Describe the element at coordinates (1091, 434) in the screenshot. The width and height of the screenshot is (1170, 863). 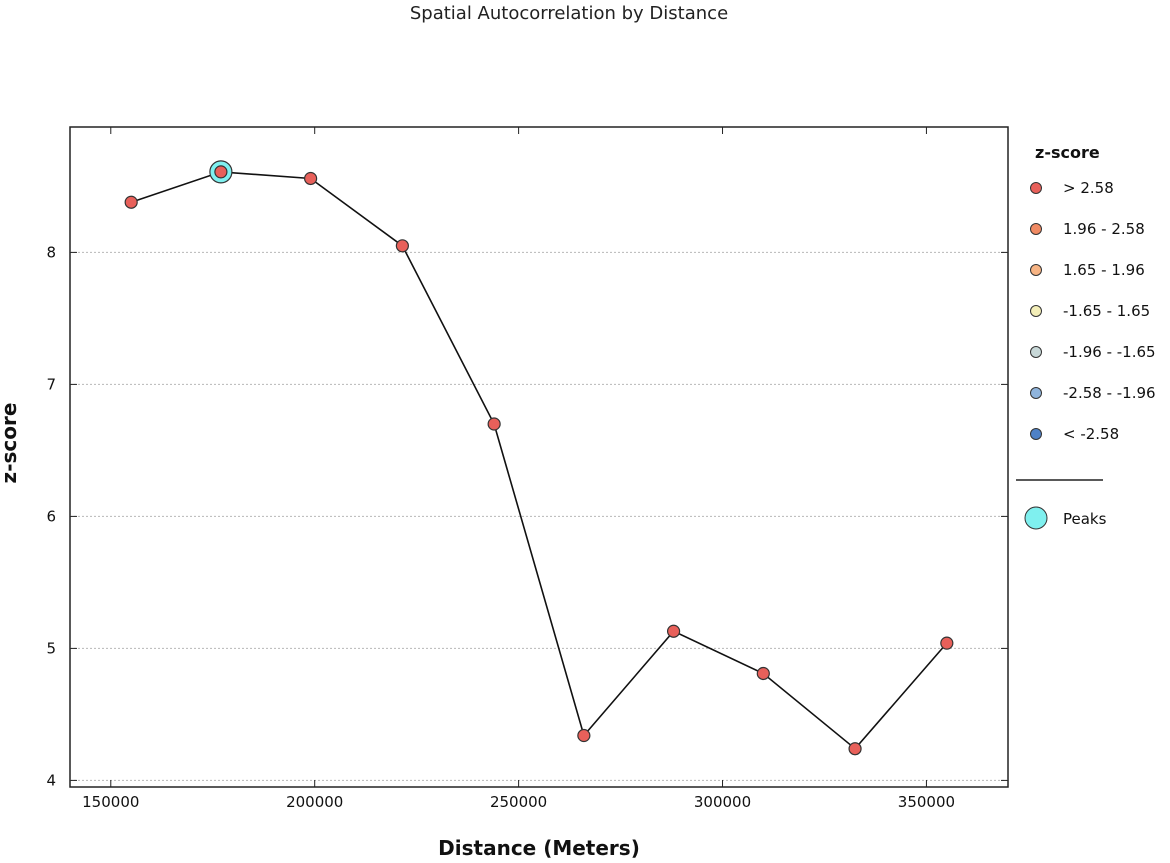
I see `legend-item-label: < -2.58` at that location.